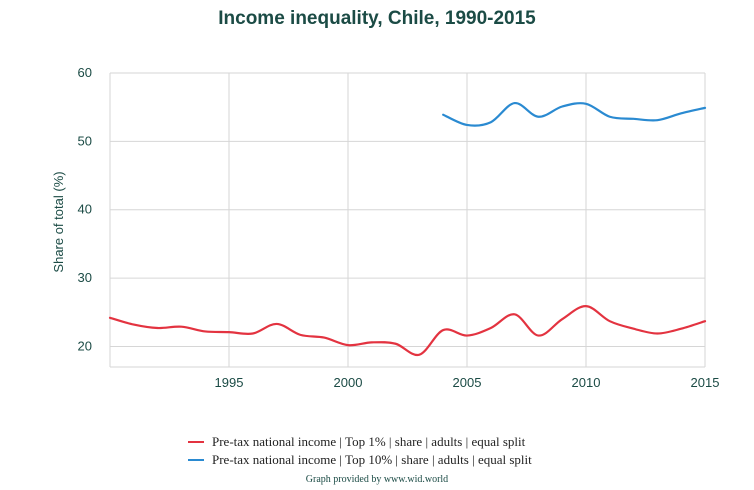 The width and height of the screenshot is (754, 490). What do you see at coordinates (586, 382) in the screenshot?
I see `x-tick-label-2010: 2010` at bounding box center [586, 382].